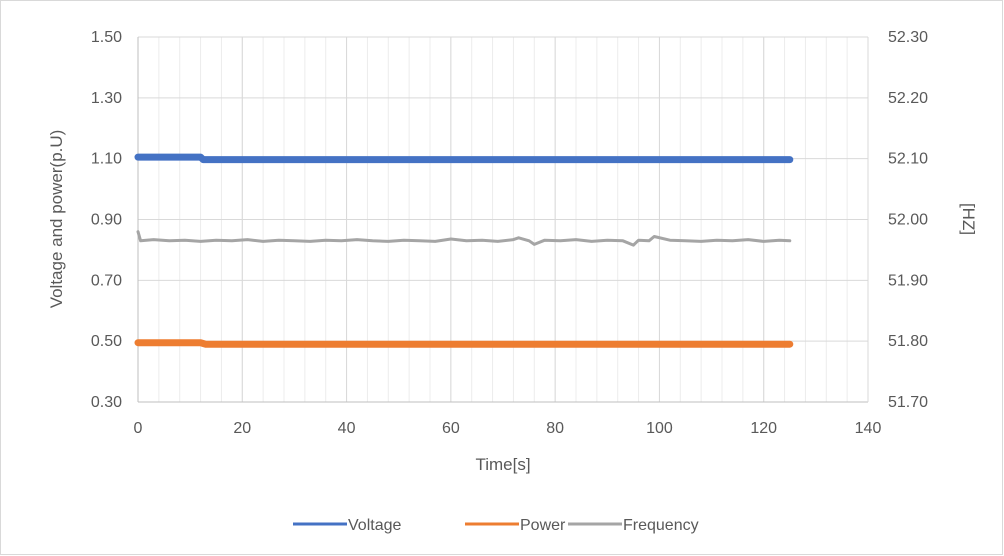 The image size is (1004, 556). What do you see at coordinates (106, 402) in the screenshot?
I see `y-tick-label: 0.30` at bounding box center [106, 402].